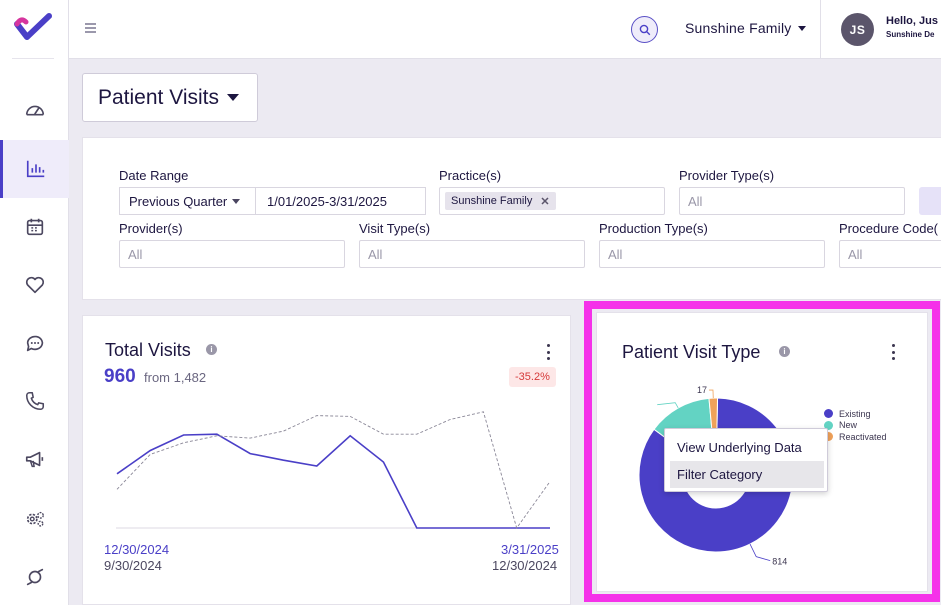 This screenshot has width=941, height=605. I want to click on gears-icon, so click(35, 519).